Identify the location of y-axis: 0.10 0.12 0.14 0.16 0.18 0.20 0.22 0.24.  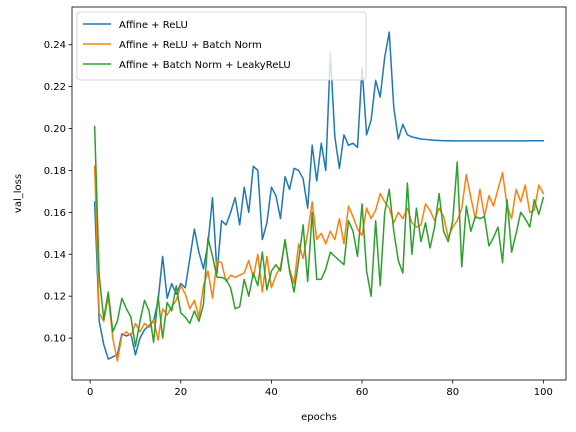
(58, 192).